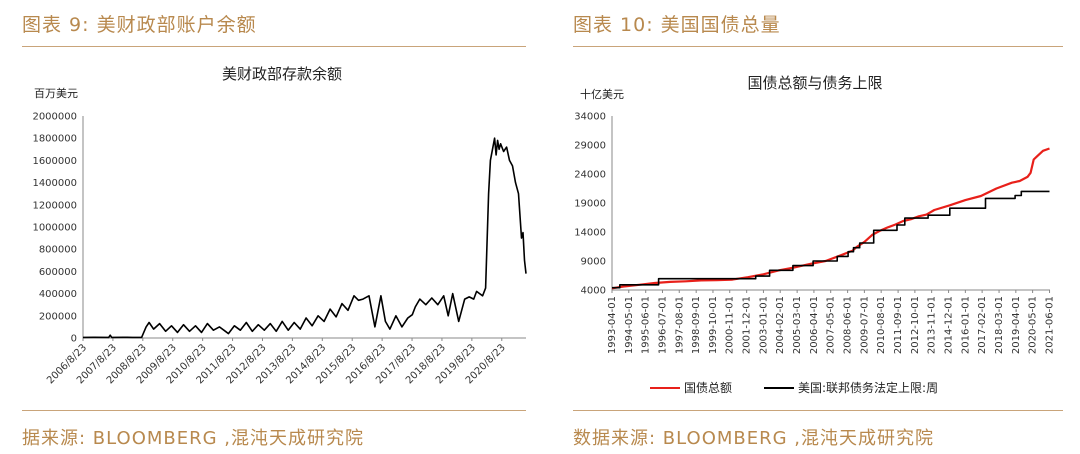 This screenshot has width=1080, height=454. What do you see at coordinates (602, 94) in the screenshot?
I see `y-axis-unit: 十亿美元` at bounding box center [602, 94].